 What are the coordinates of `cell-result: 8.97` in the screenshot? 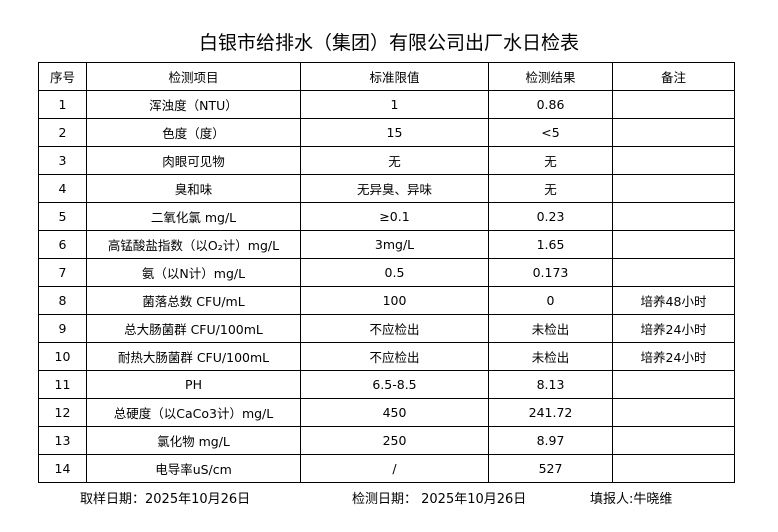 It's located at (550, 440).